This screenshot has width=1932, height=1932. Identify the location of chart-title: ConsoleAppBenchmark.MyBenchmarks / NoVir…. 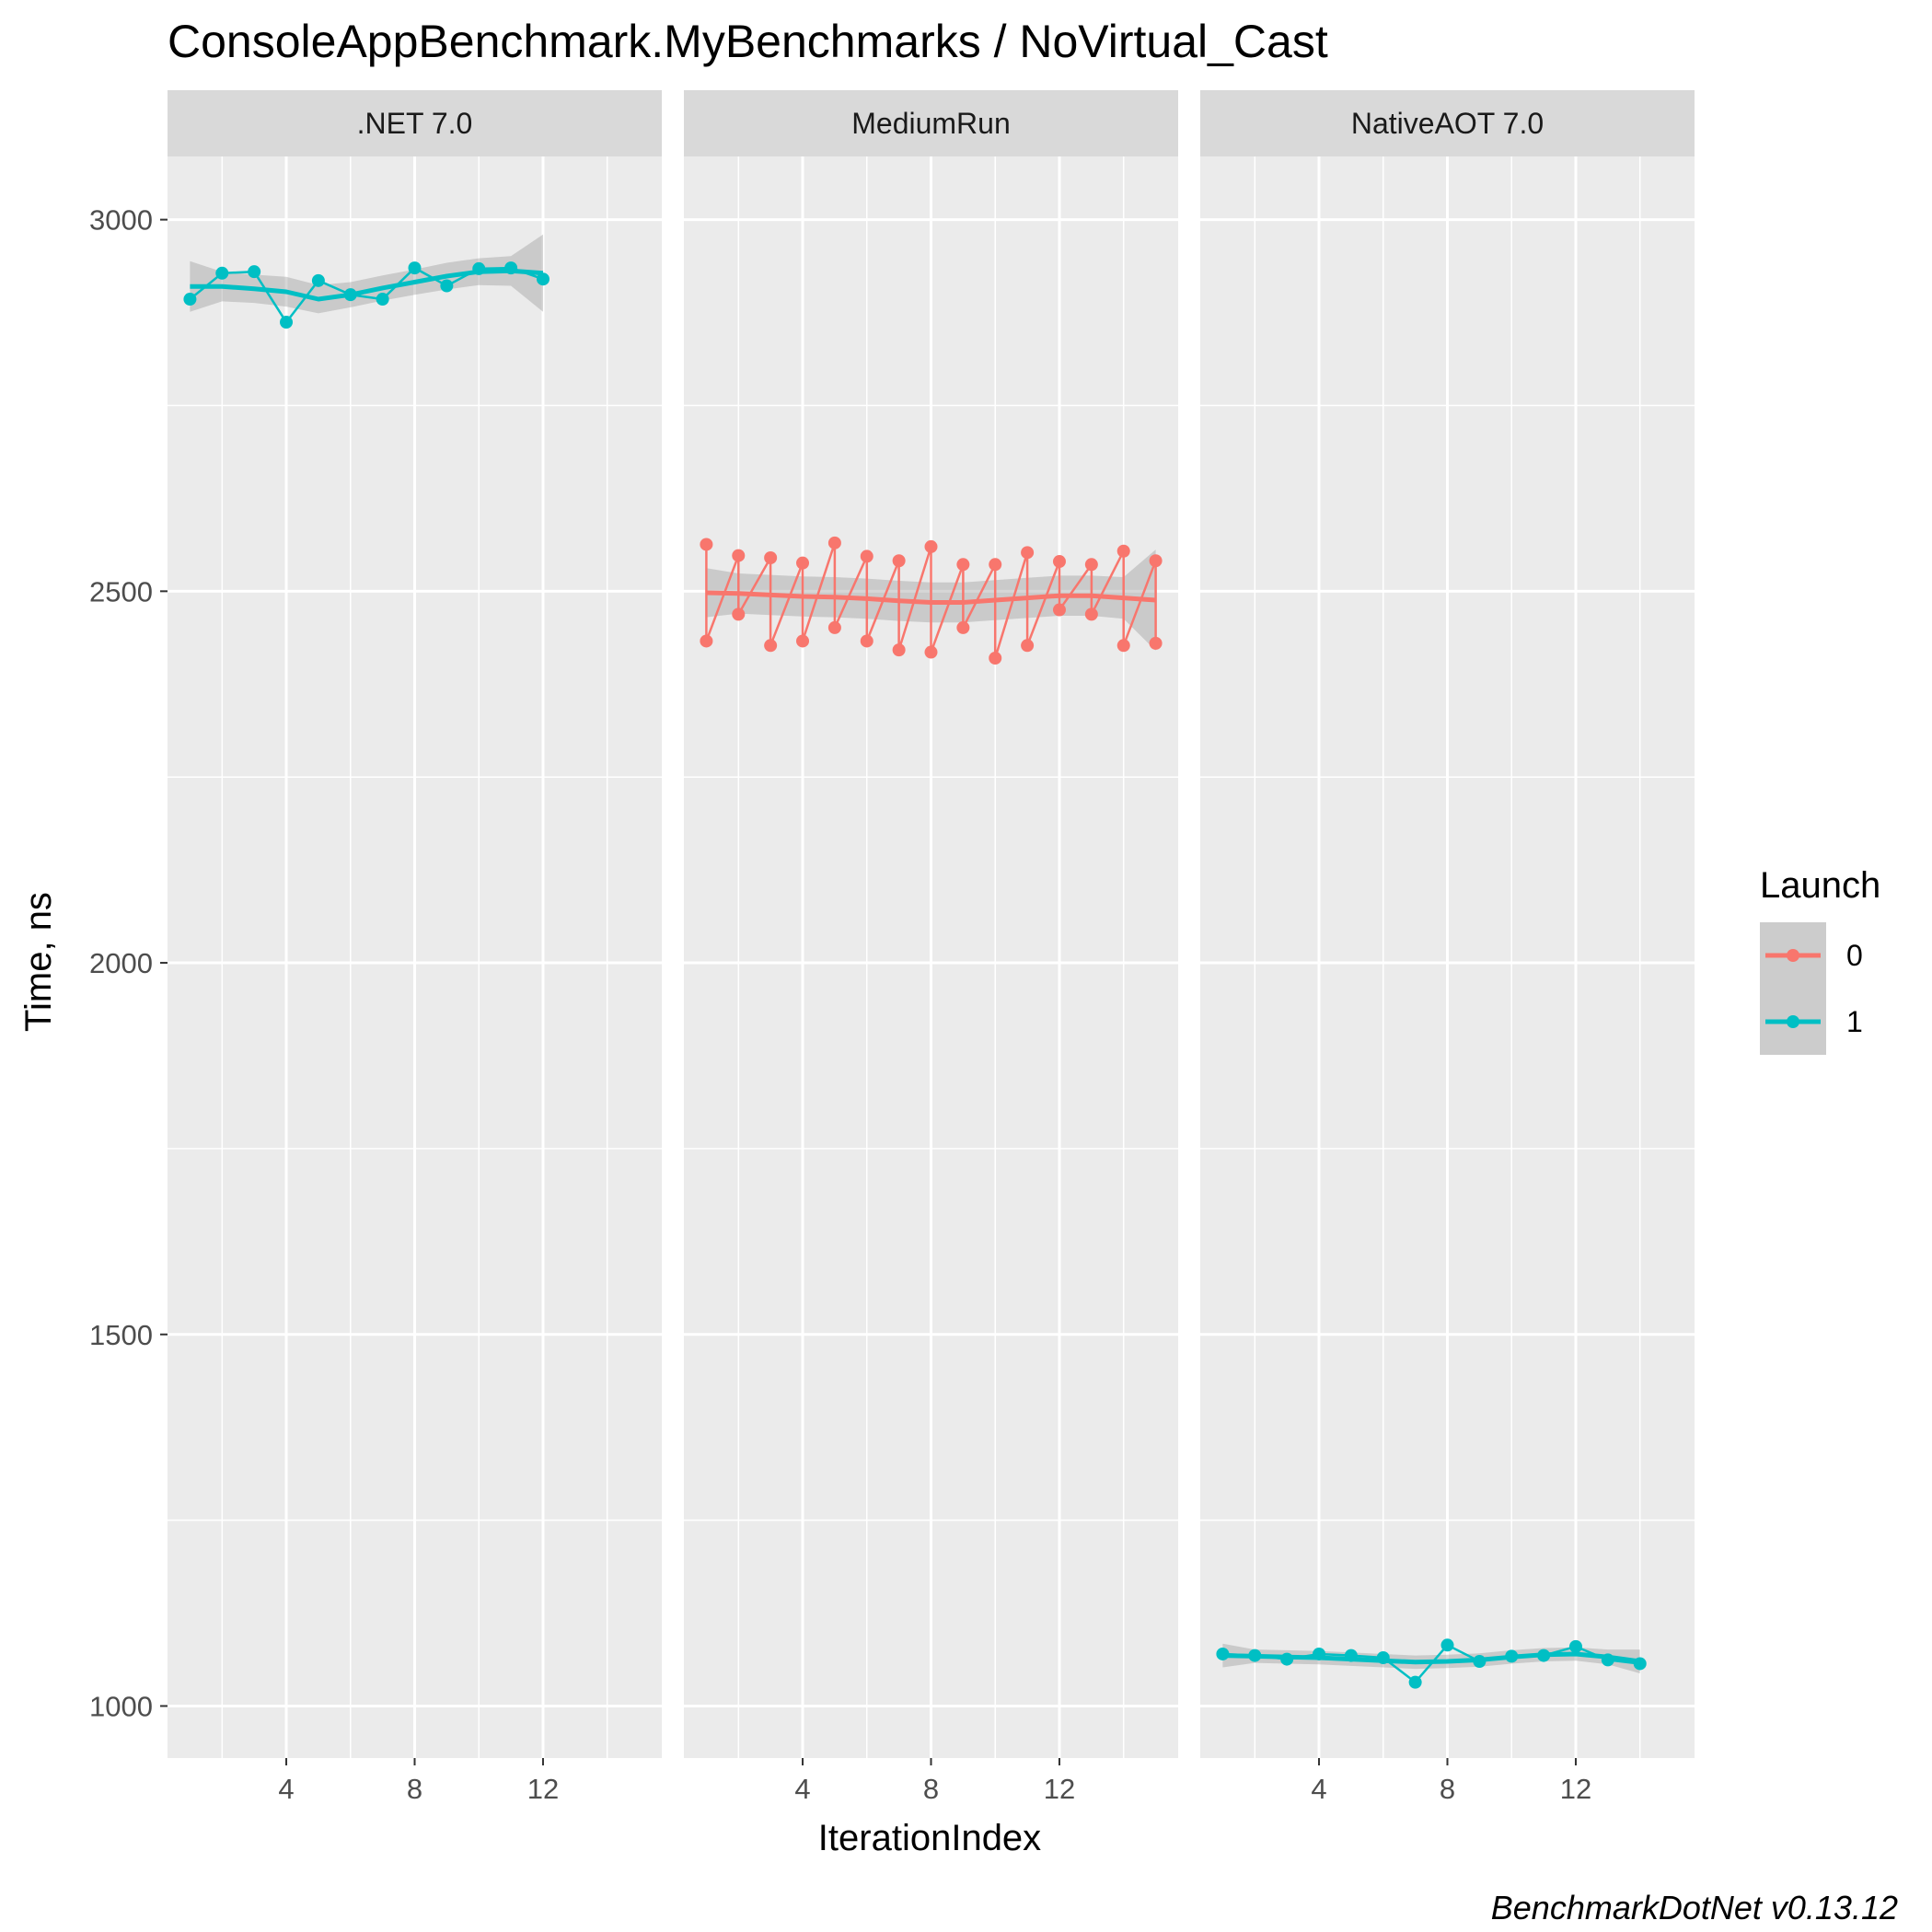
(748, 42).